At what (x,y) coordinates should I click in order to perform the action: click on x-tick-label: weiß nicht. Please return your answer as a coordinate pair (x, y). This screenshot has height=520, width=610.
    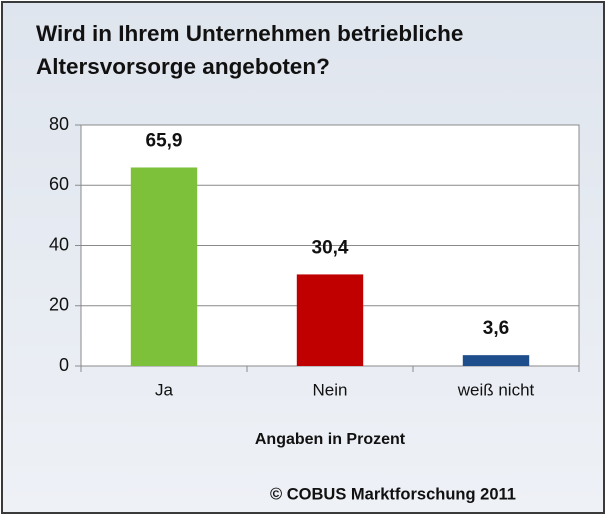
    Looking at the image, I should click on (496, 389).